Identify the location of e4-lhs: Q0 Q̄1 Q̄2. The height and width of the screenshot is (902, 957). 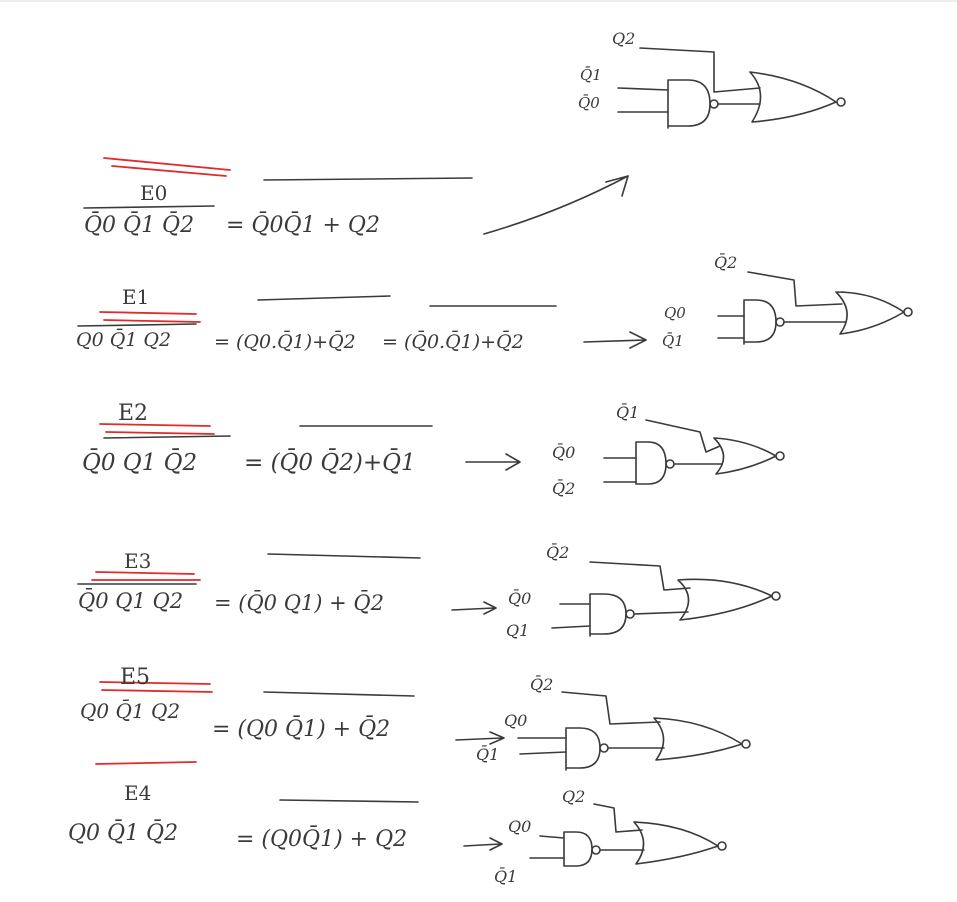
(123, 832).